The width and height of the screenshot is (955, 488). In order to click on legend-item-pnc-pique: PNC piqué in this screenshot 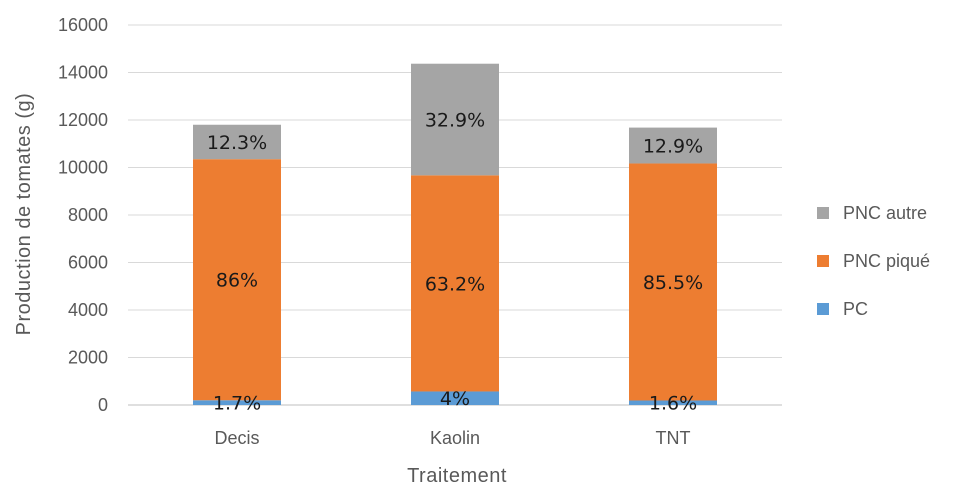, I will do `click(873, 261)`.